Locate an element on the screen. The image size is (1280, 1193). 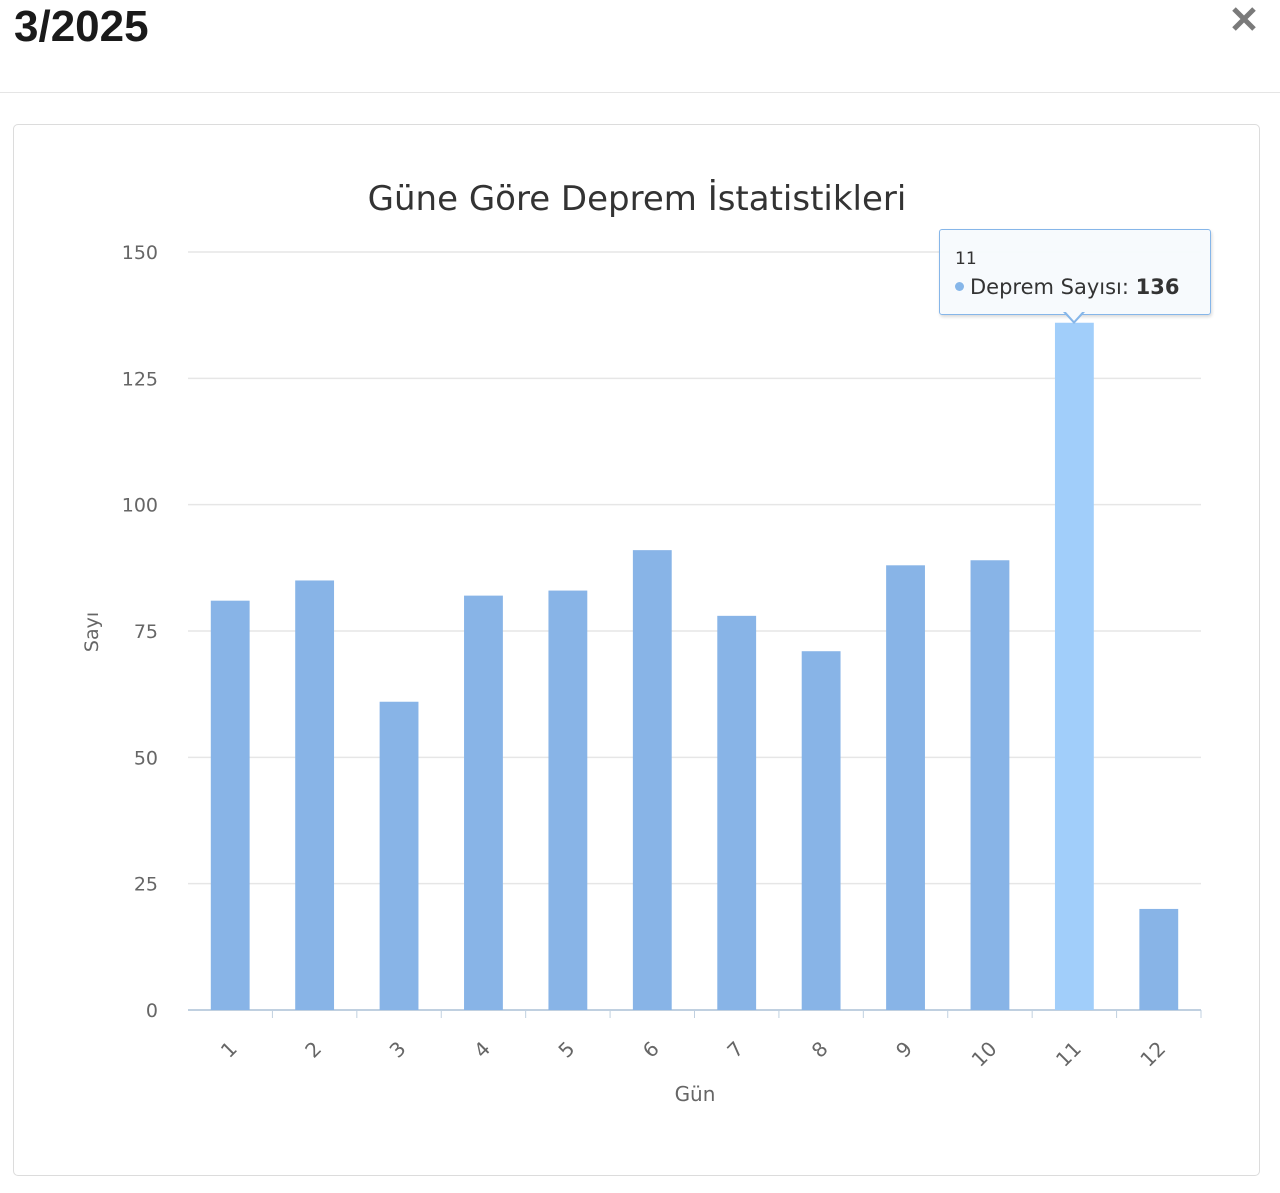
x-tick-label: 12 is located at coordinates (1152, 1054).